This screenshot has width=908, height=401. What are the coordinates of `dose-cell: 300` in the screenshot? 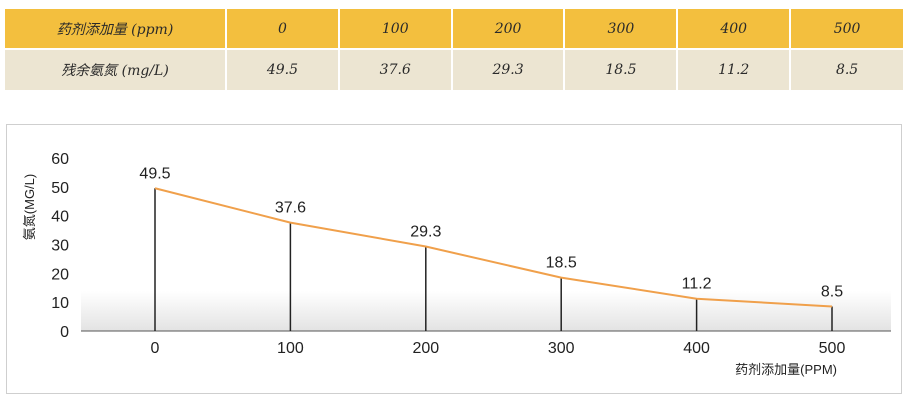 It's located at (621, 29).